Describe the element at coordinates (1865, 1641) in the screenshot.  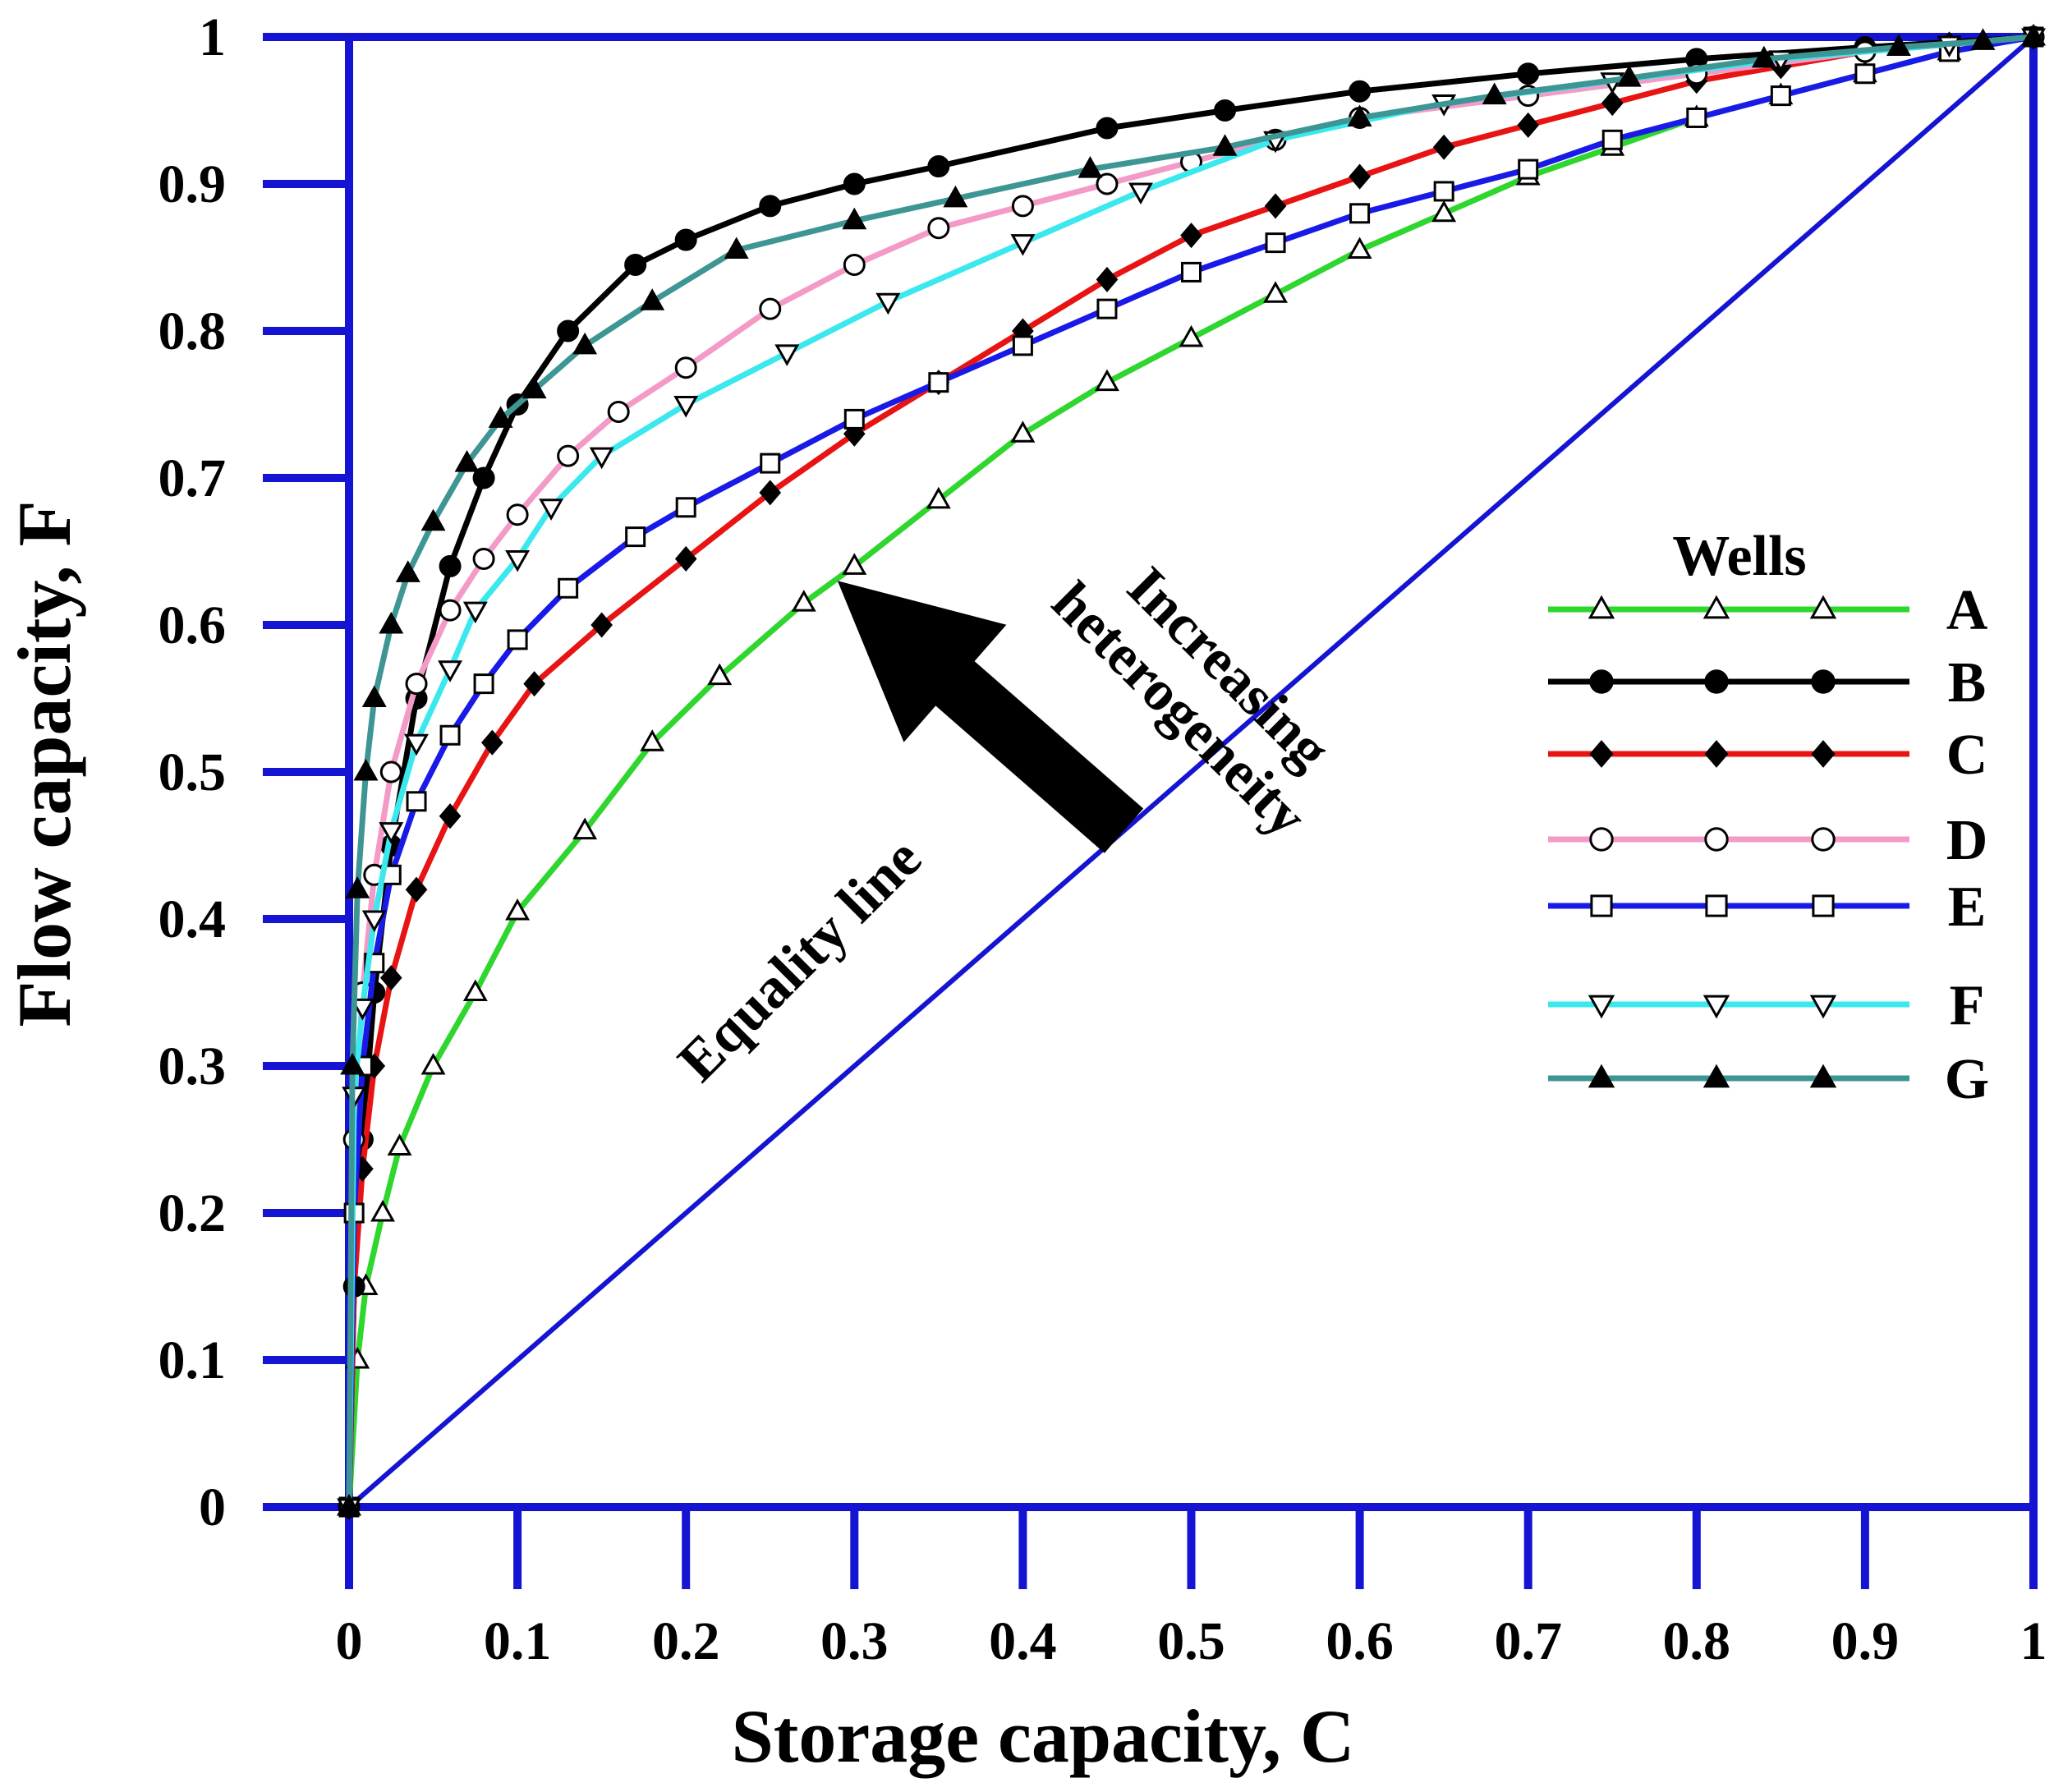
I see `x-tick-label: 0.9` at that location.